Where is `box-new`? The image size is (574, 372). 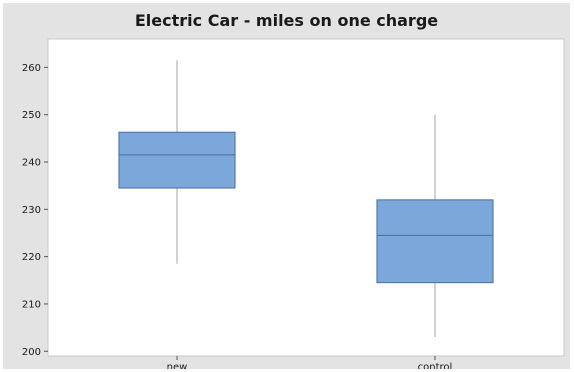
box-new is located at coordinates (177, 162).